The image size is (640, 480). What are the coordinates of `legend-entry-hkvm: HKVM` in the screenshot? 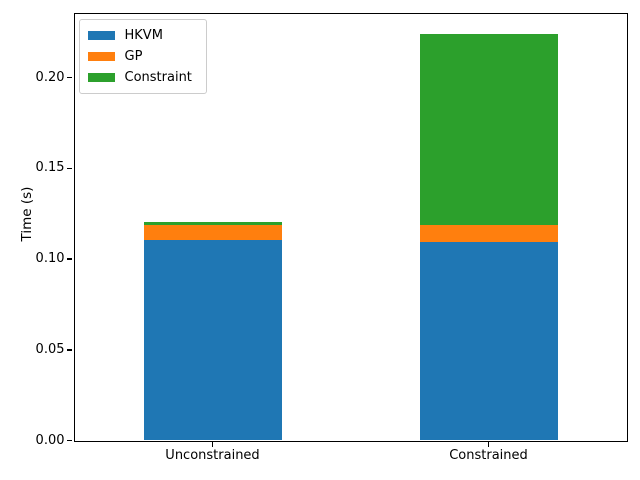 It's located at (139, 35).